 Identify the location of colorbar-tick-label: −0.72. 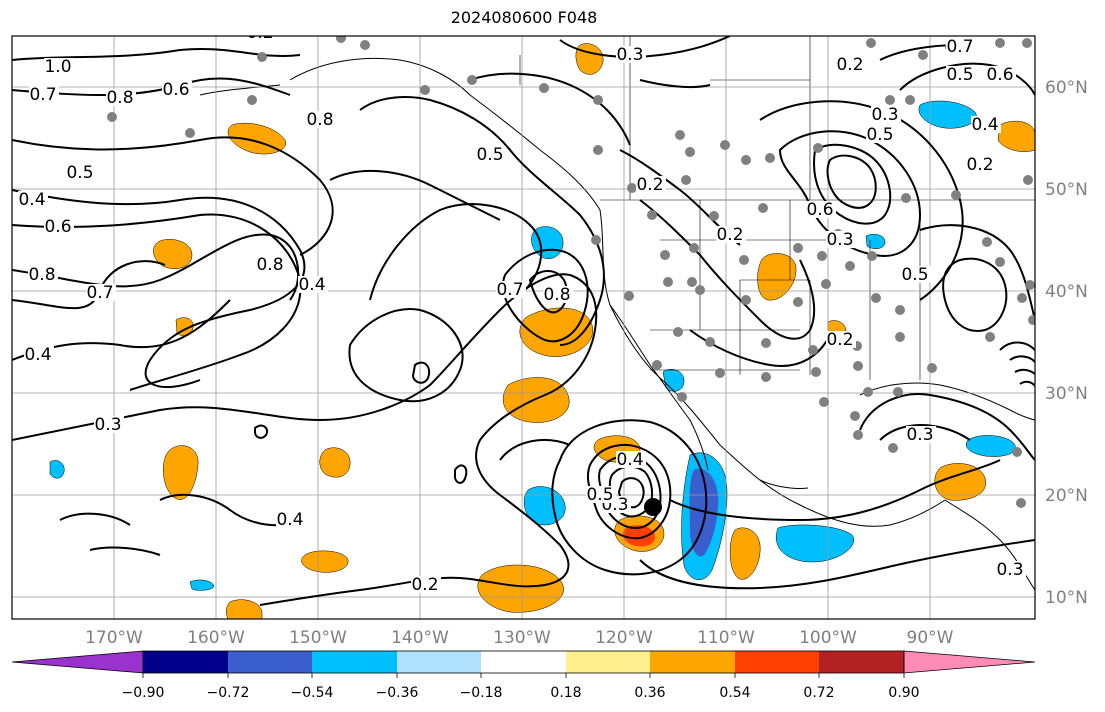
(228, 693).